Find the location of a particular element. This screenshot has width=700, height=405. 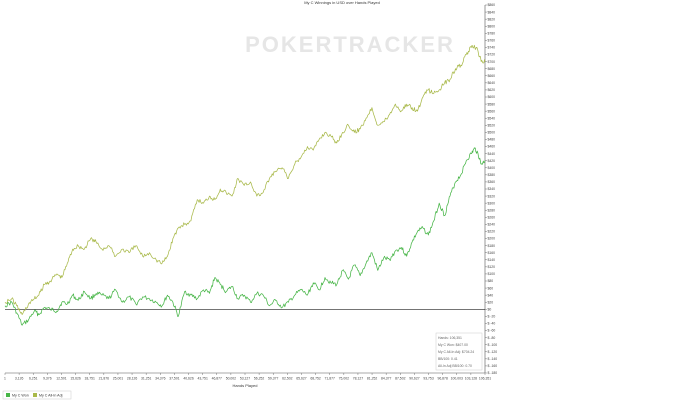

y-tick-label: $540 is located at coordinates (492, 118).